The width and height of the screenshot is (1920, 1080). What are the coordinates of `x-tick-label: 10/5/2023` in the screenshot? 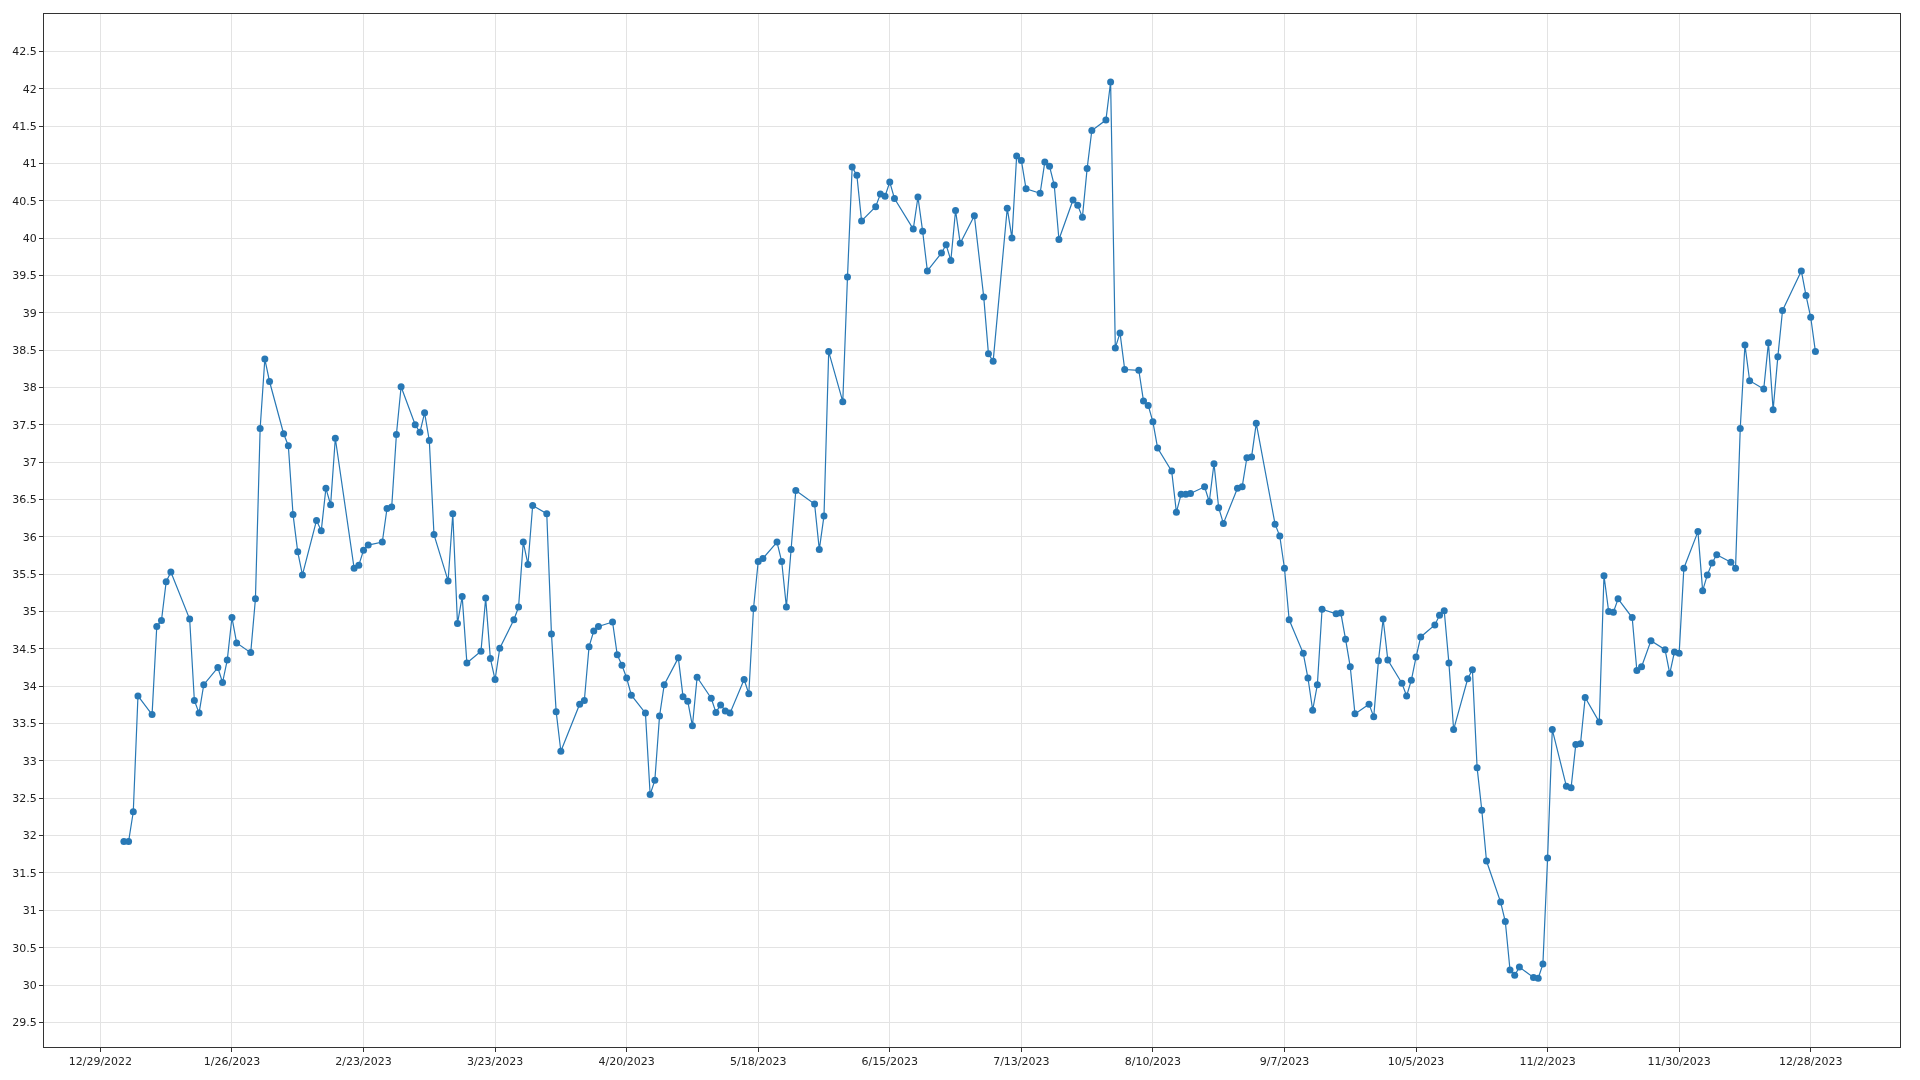 It's located at (1416, 1062).